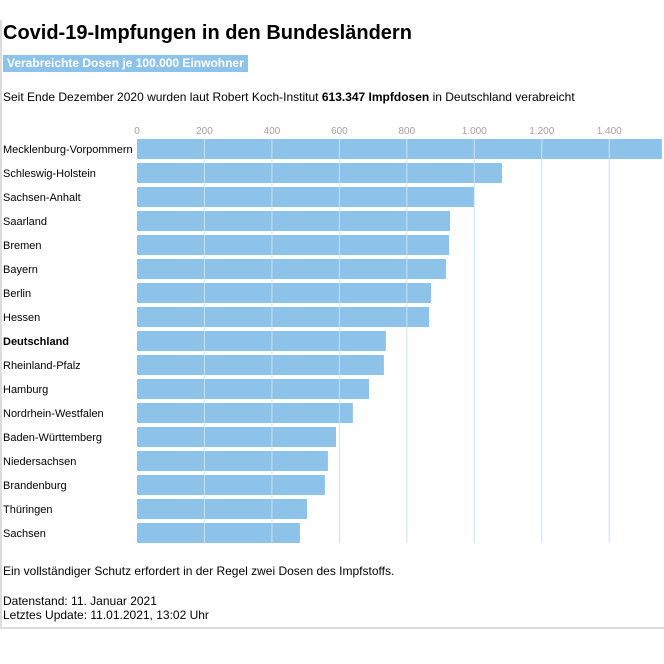 The height and width of the screenshot is (664, 664). Describe the element at coordinates (306, 197) in the screenshot. I see `bar-sachsen-anhalt` at that location.